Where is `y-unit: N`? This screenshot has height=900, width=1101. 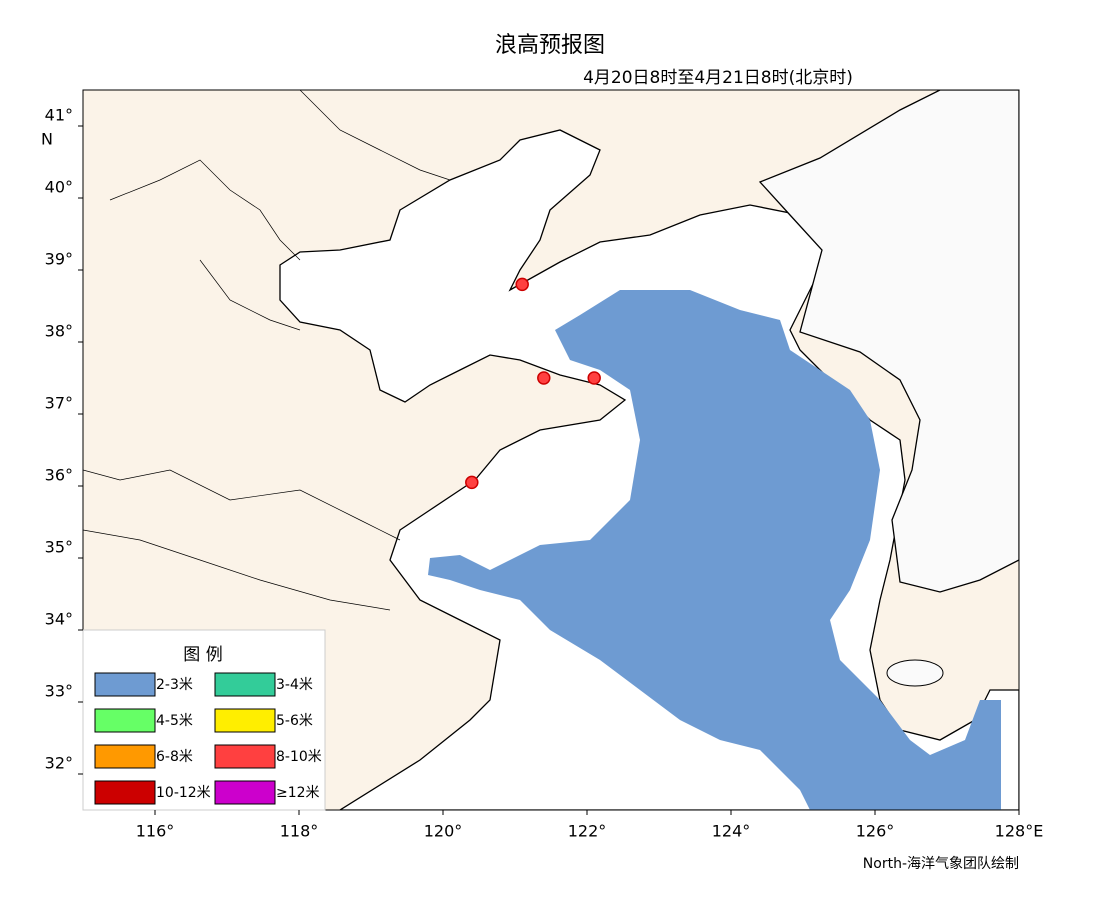 y-unit: N is located at coordinates (47, 139).